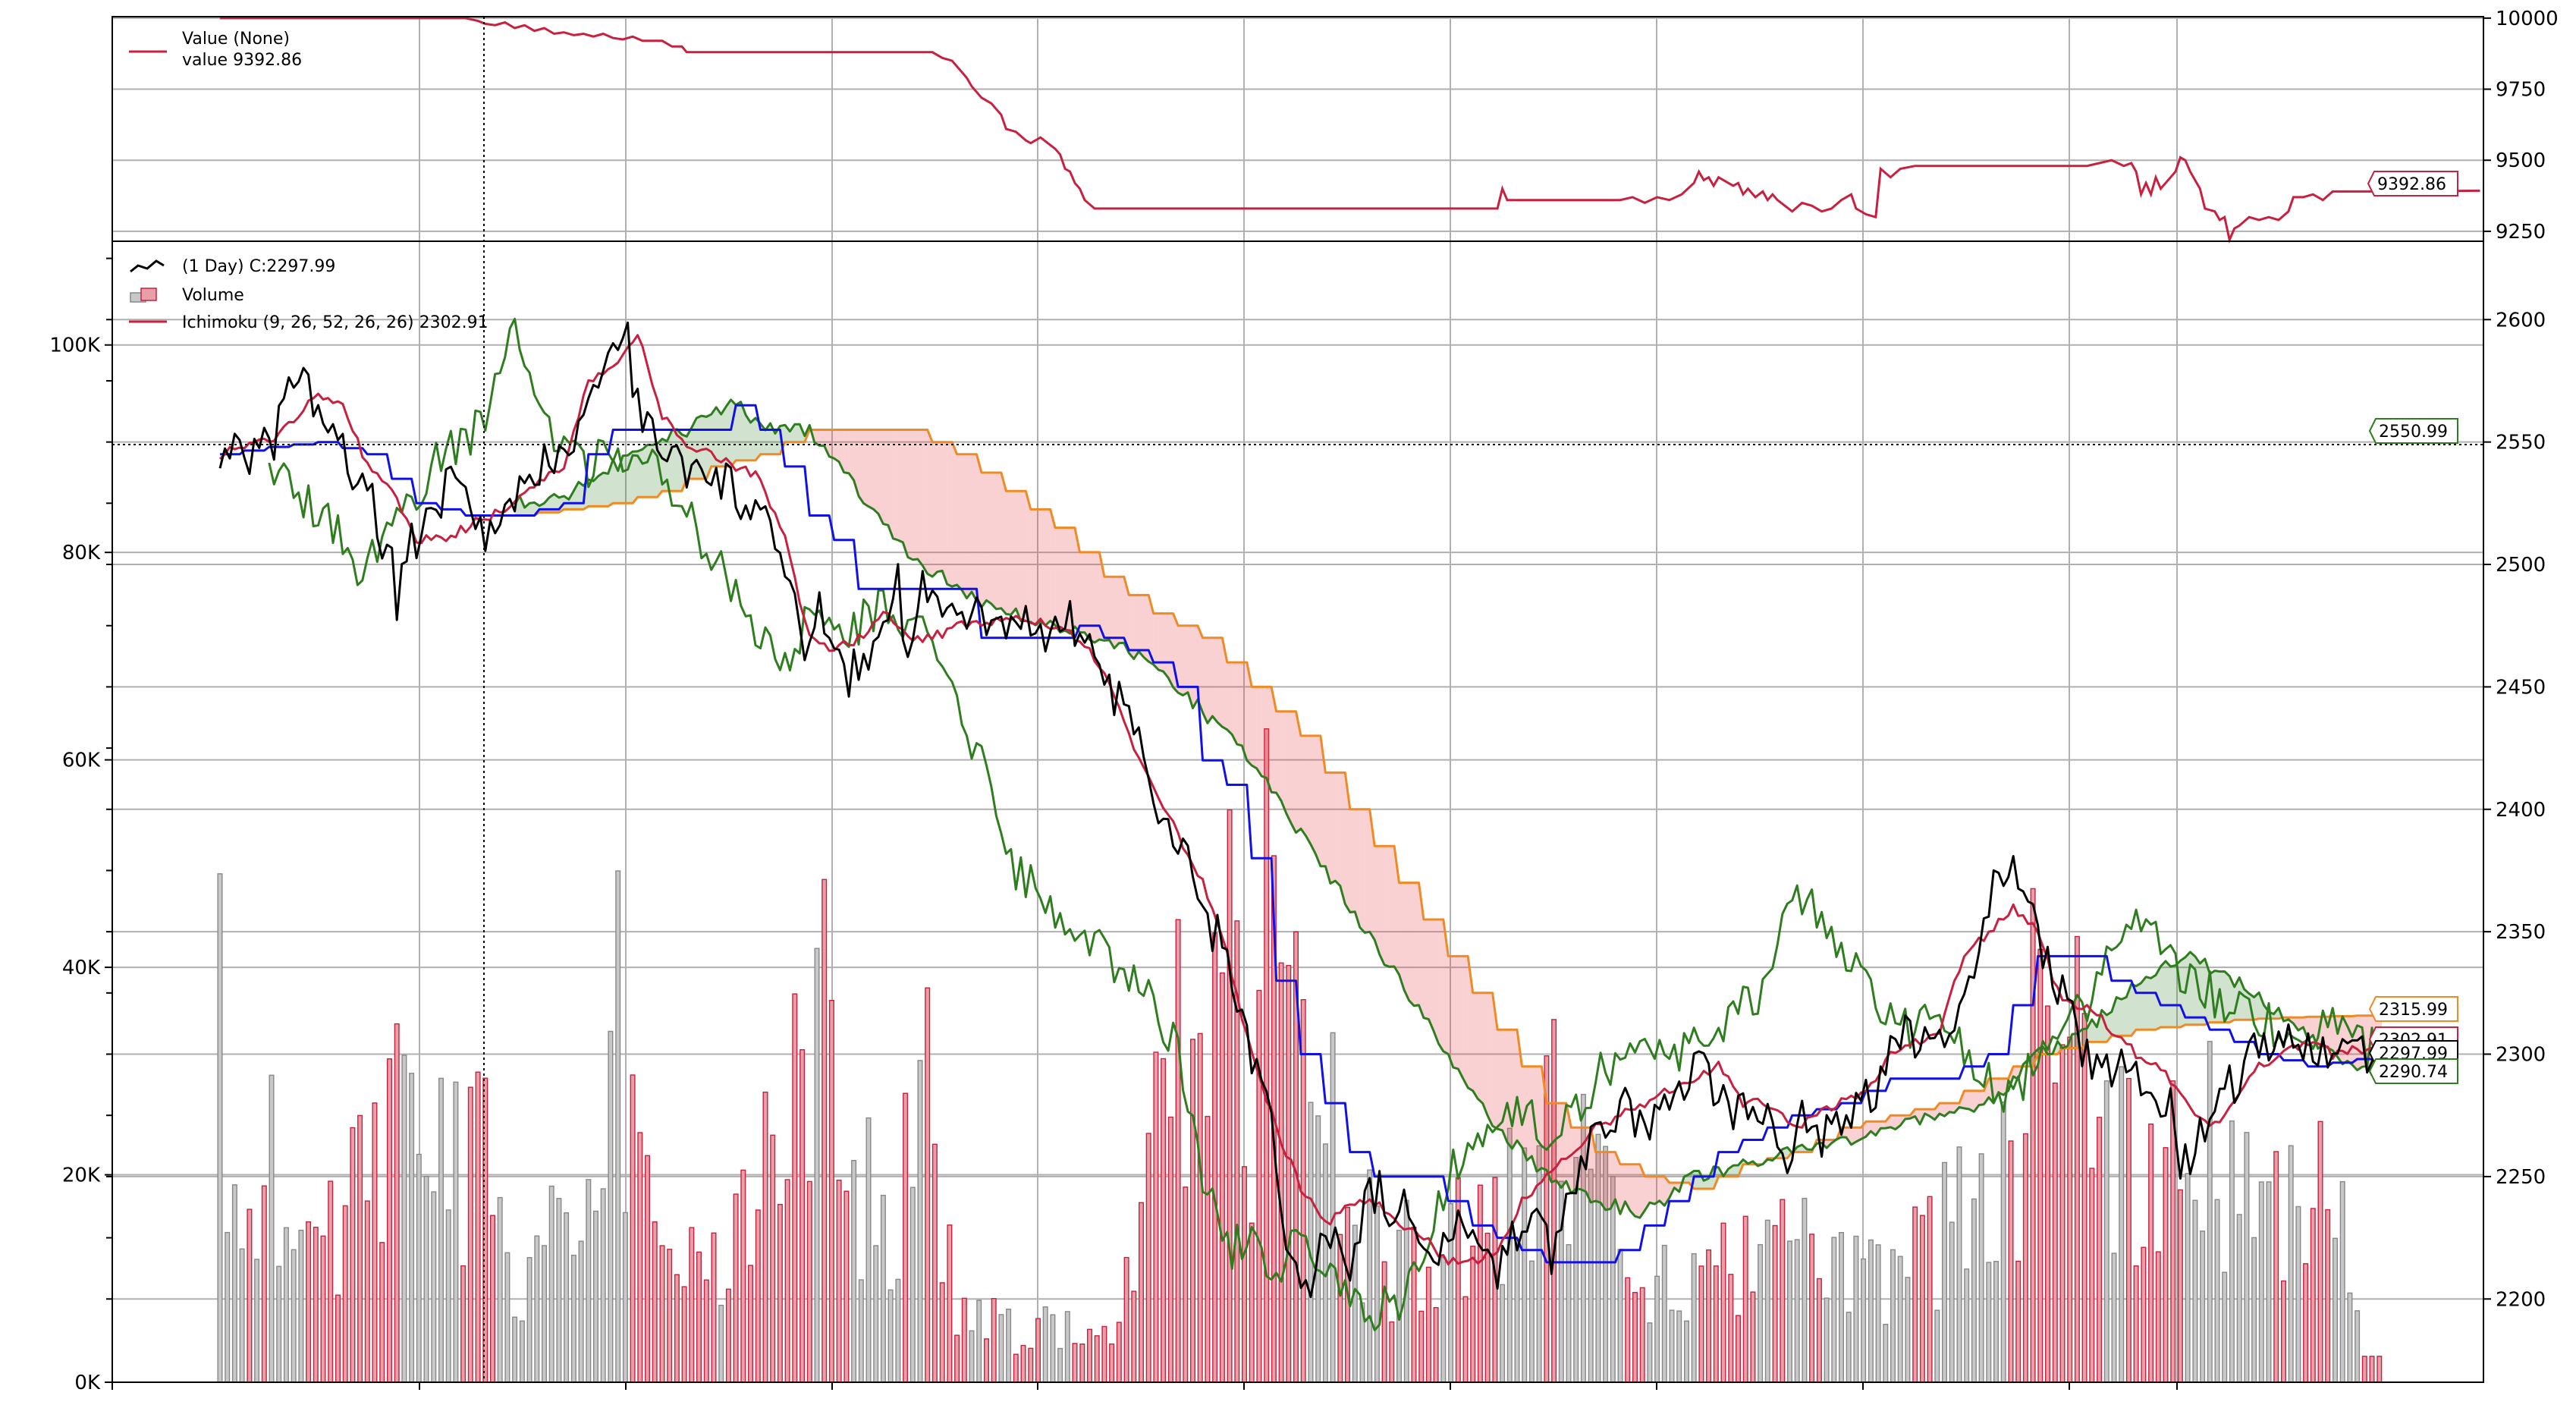 Image resolution: width=2576 pixels, height=1405 pixels. I want to click on price-y-tick-label: 2600, so click(2521, 321).